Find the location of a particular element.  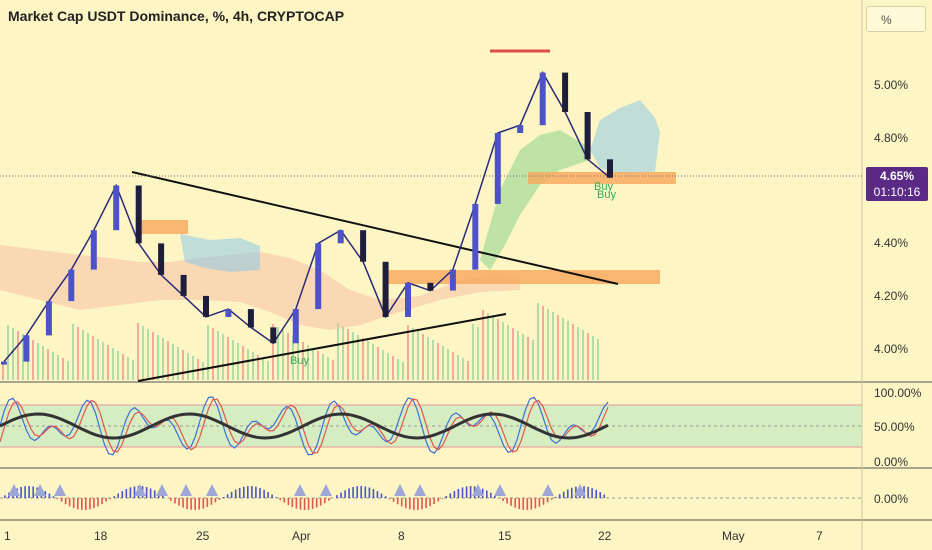

osc2-histogram is located at coordinates (304, 498).